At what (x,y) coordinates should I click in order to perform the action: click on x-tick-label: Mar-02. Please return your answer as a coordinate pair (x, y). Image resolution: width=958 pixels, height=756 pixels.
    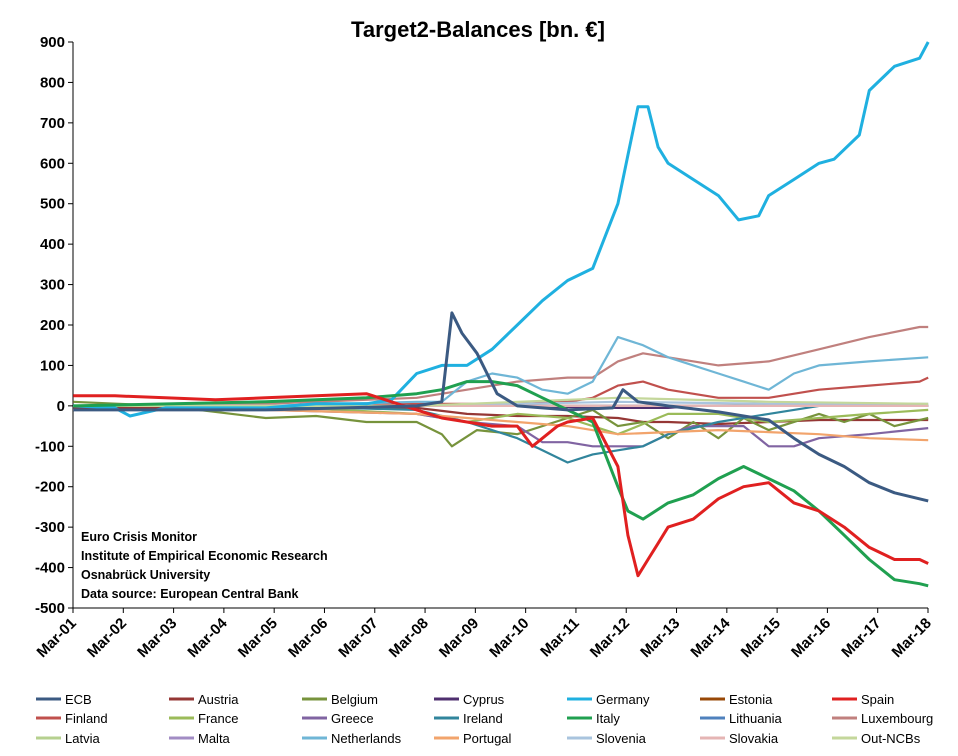
    Looking at the image, I should click on (107, 638).